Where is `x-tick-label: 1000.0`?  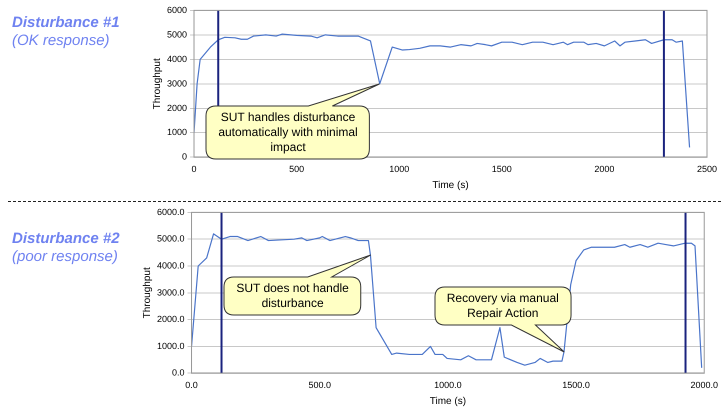
x-tick-label: 1000.0 is located at coordinates (448, 385).